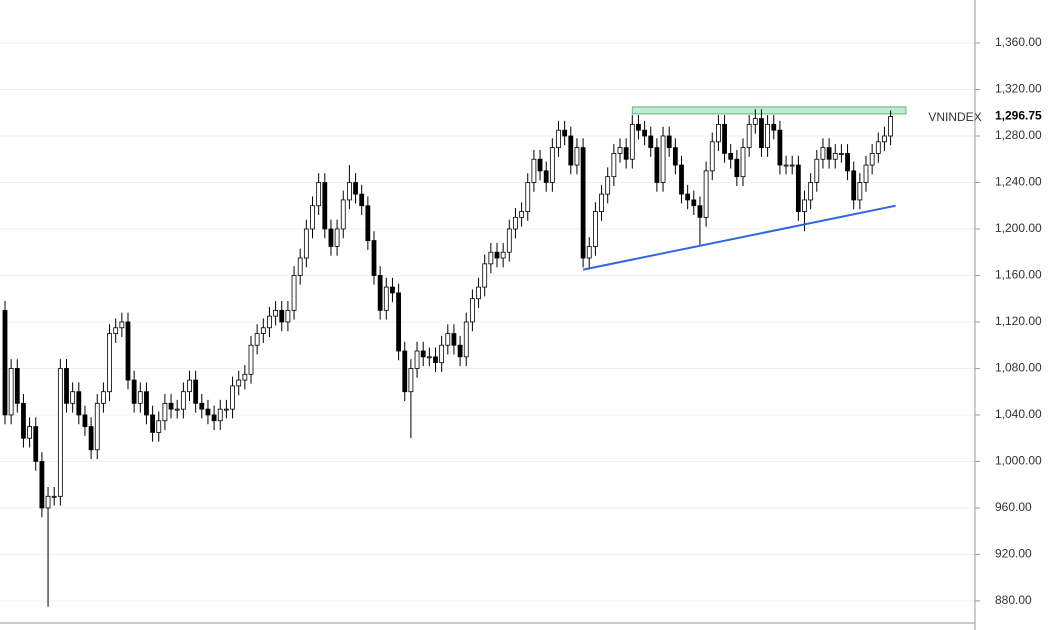  What do you see at coordinates (1018, 461) in the screenshot?
I see `y-tick-label: 1,000.00` at bounding box center [1018, 461].